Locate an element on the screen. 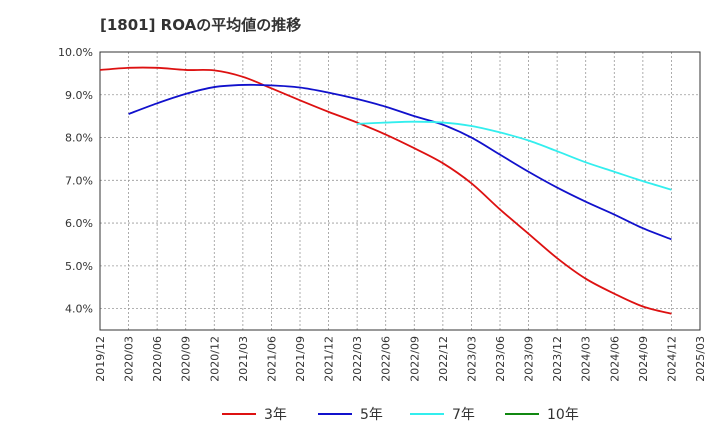 The width and height of the screenshot is (720, 440). x-tick-label: 2022/06 is located at coordinates (386, 359).